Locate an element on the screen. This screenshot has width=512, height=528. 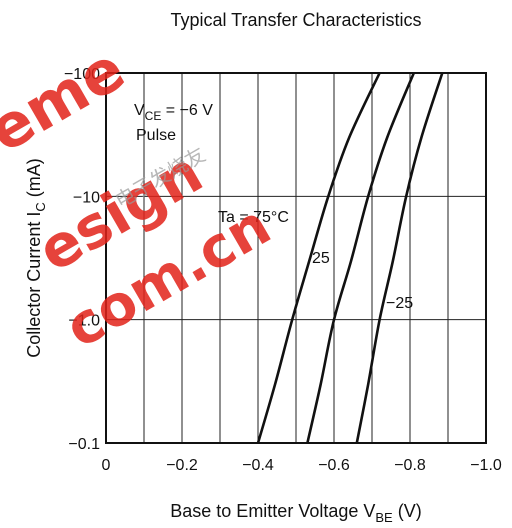
y-tick-label: −10 is located at coordinates (86, 197).